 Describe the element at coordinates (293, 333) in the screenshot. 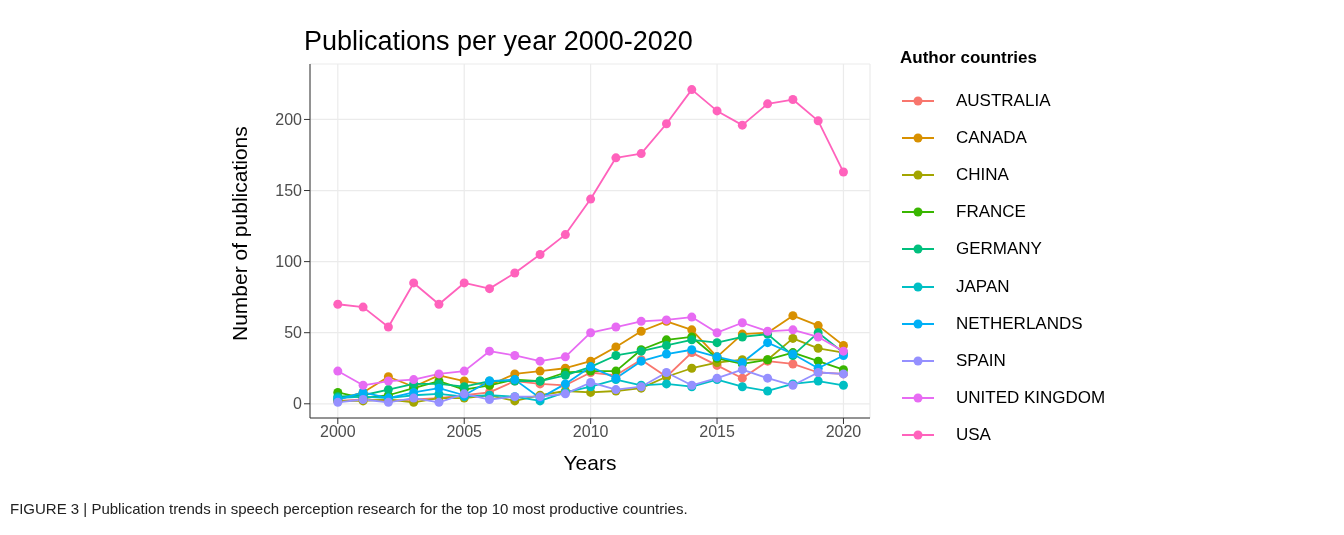

I see `y-tick-label: 50` at that location.